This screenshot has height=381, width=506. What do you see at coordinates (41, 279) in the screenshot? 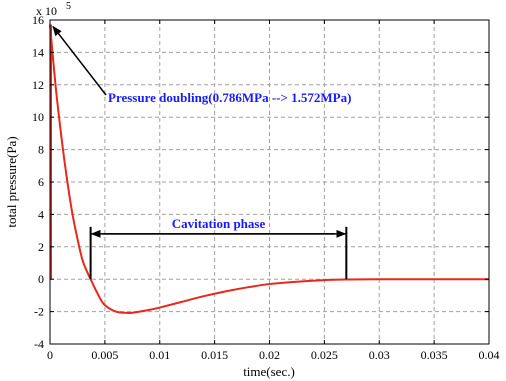
I see `y-tick-label: 0` at bounding box center [41, 279].